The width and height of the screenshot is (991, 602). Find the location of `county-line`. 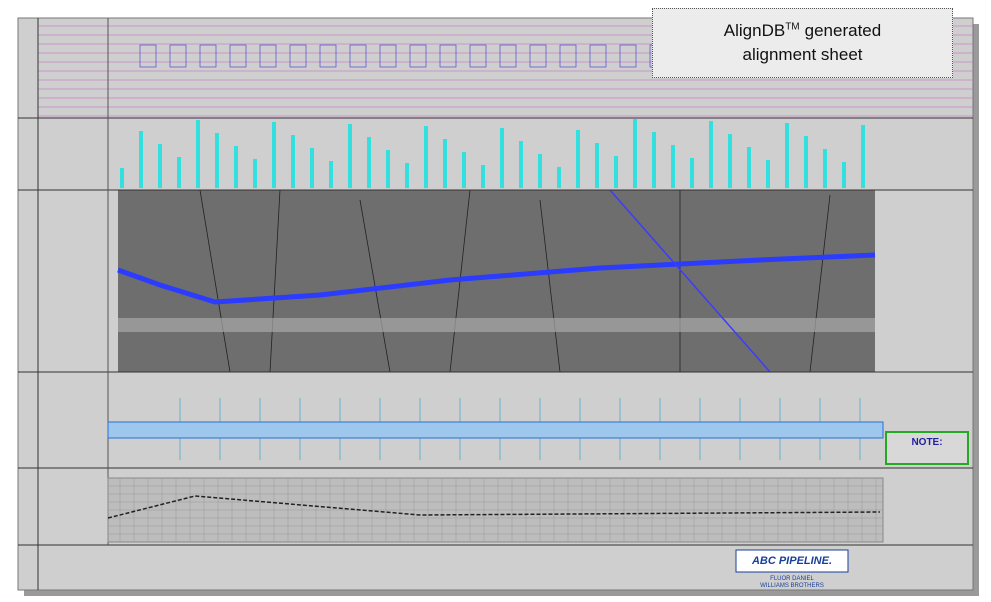

county-line is located at coordinates (690, 281).